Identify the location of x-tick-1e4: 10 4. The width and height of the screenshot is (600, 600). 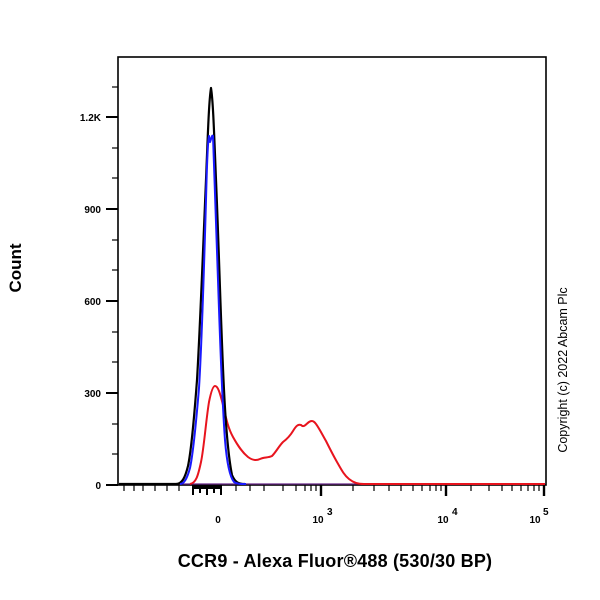
(447, 516).